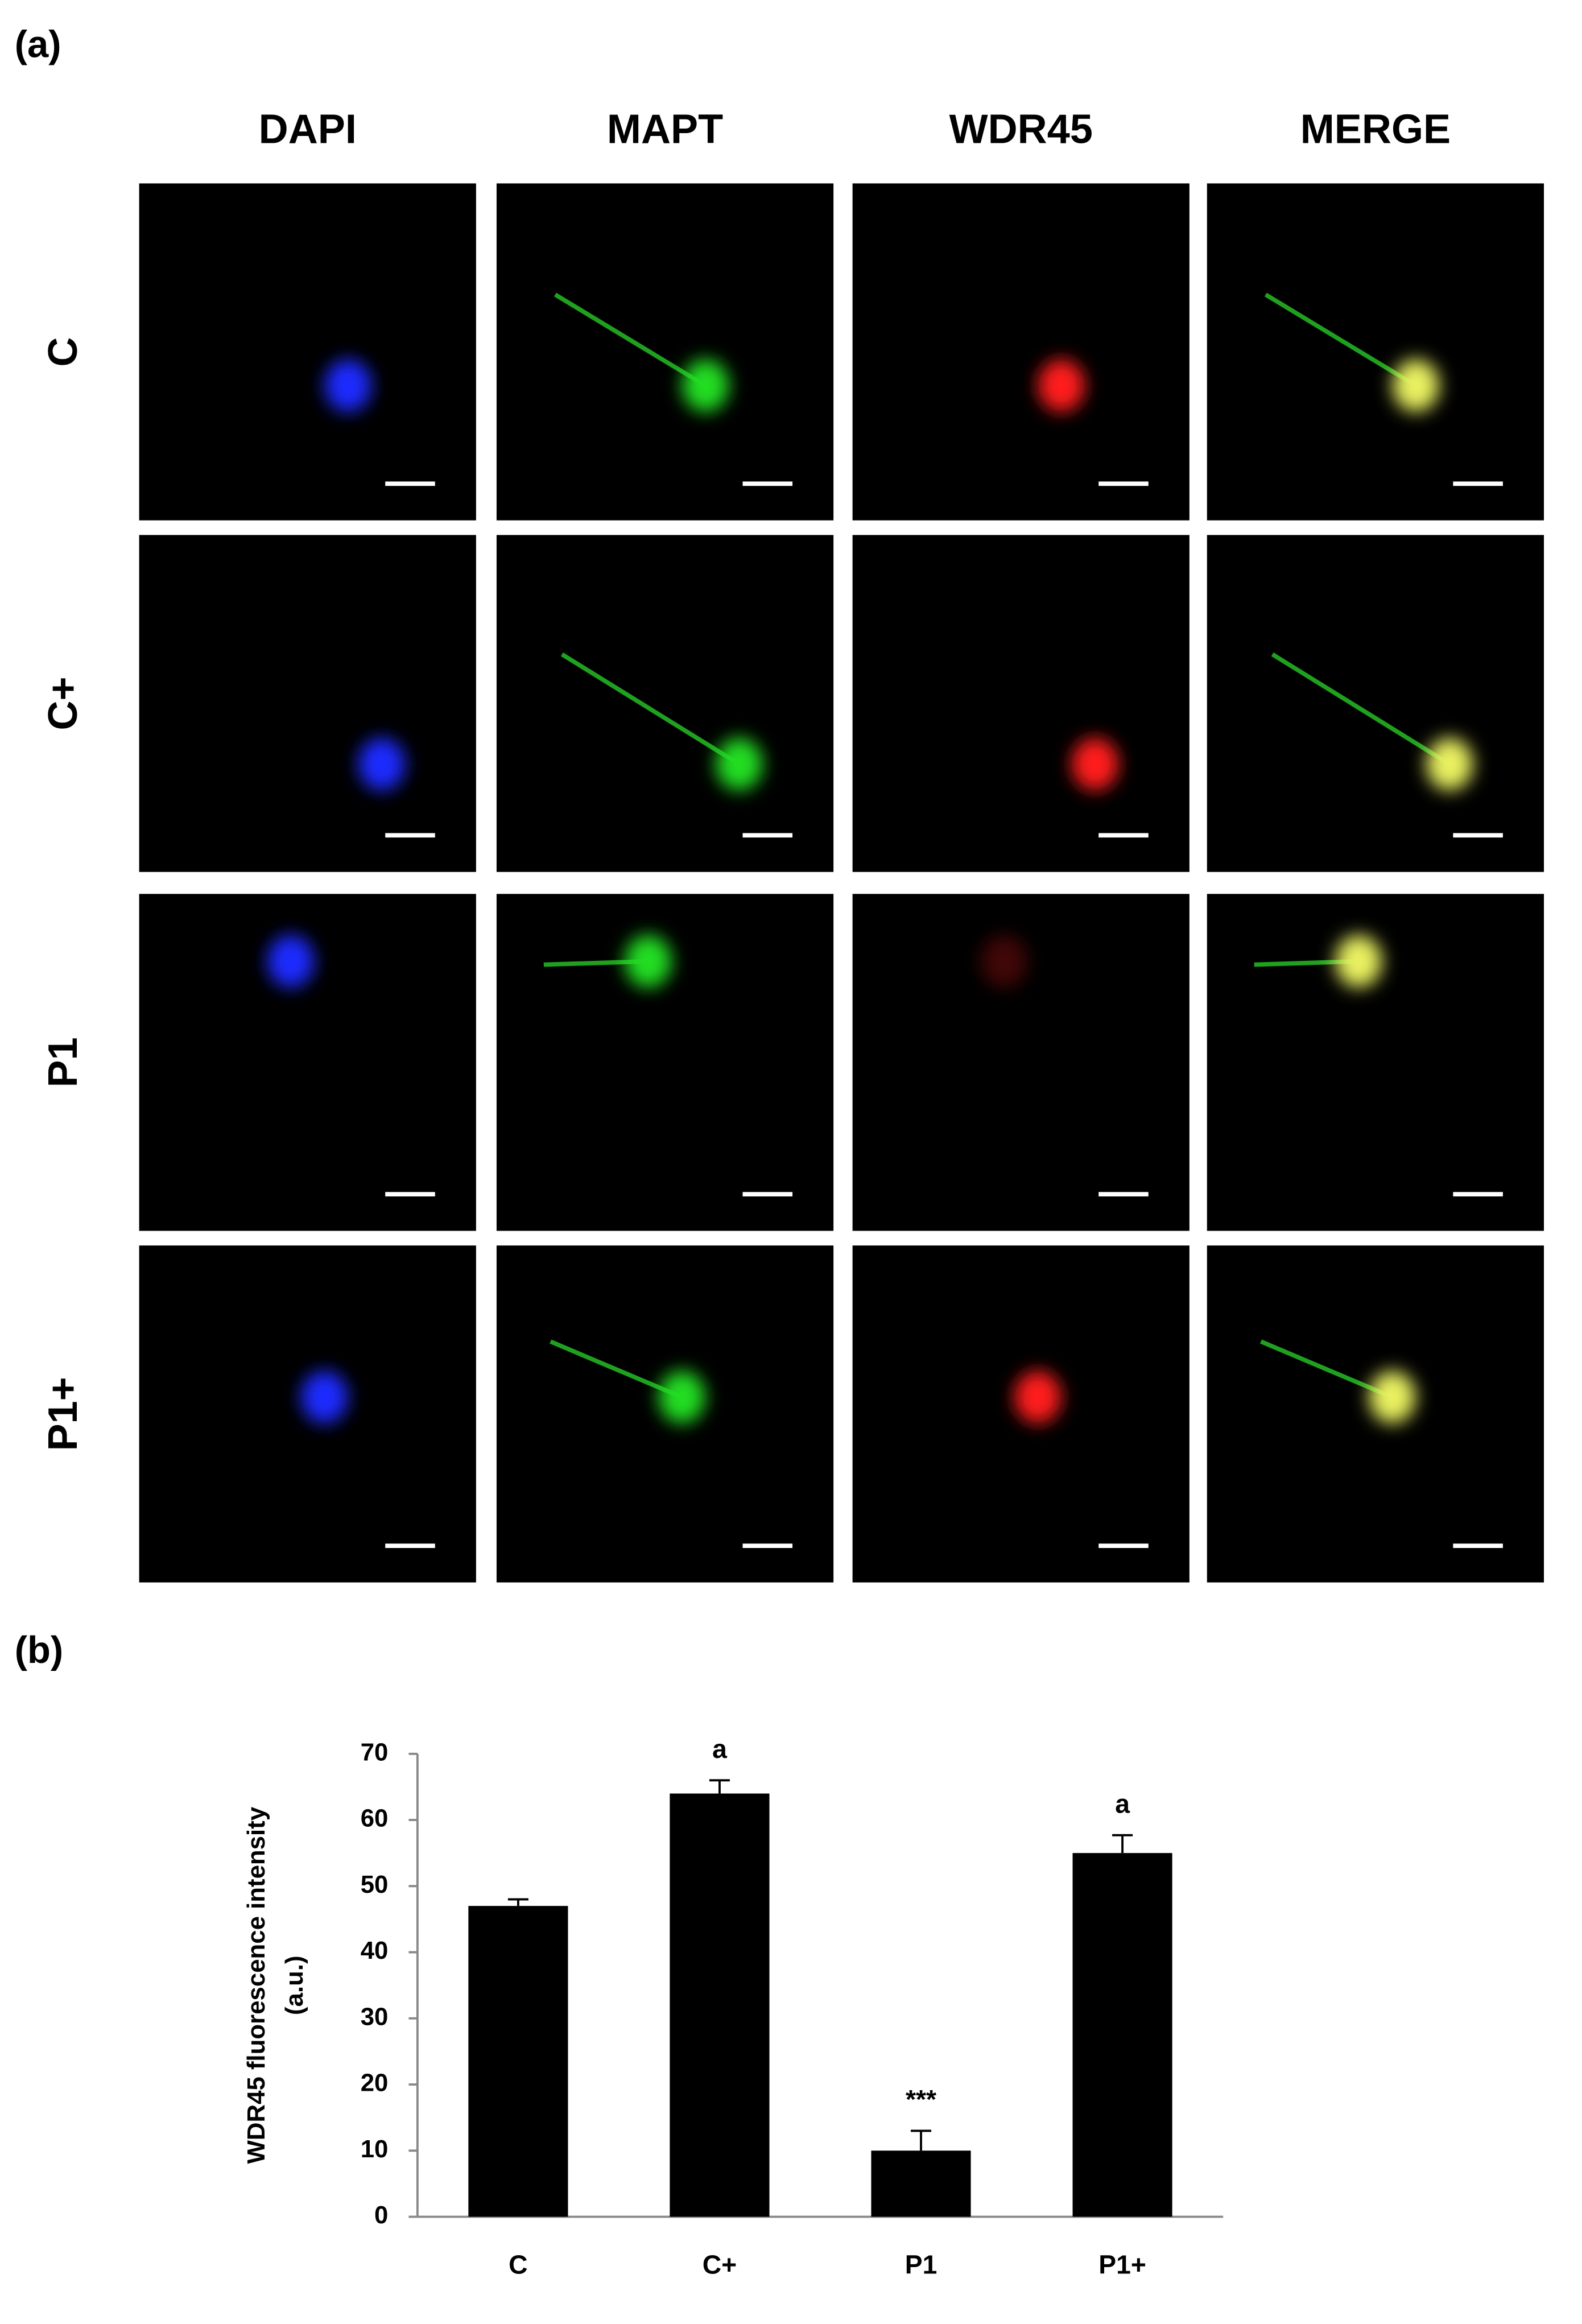  Describe the element at coordinates (308, 129) in the screenshot. I see `column-header: DAPI` at that location.